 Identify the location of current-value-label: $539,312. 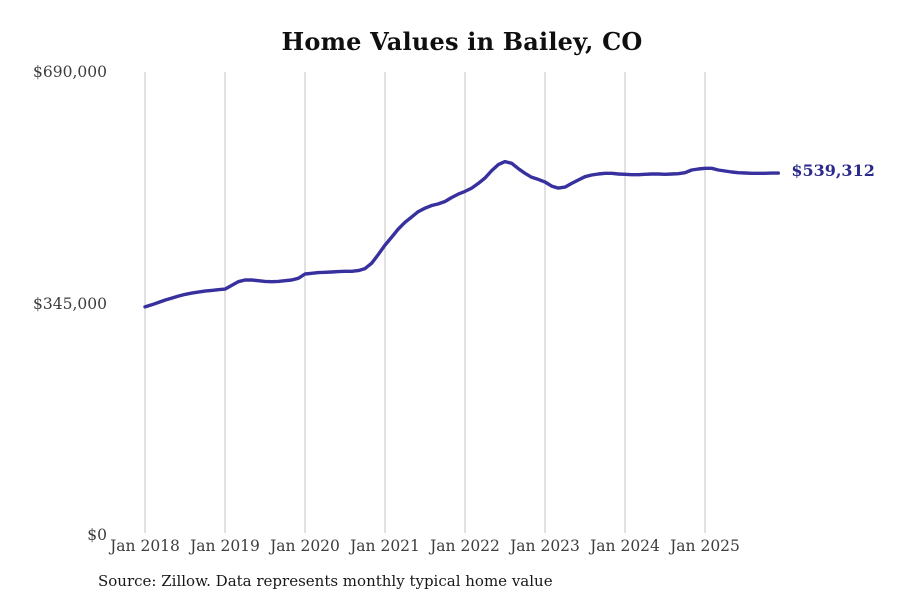
(833, 171).